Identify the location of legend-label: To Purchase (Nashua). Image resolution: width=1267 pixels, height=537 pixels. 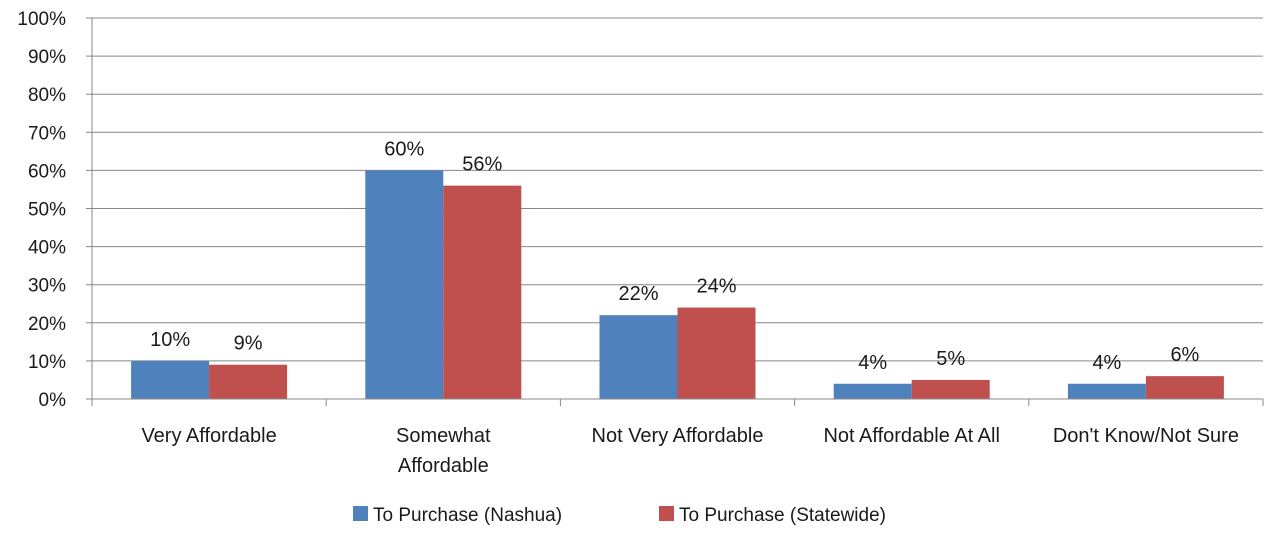
(467, 515).